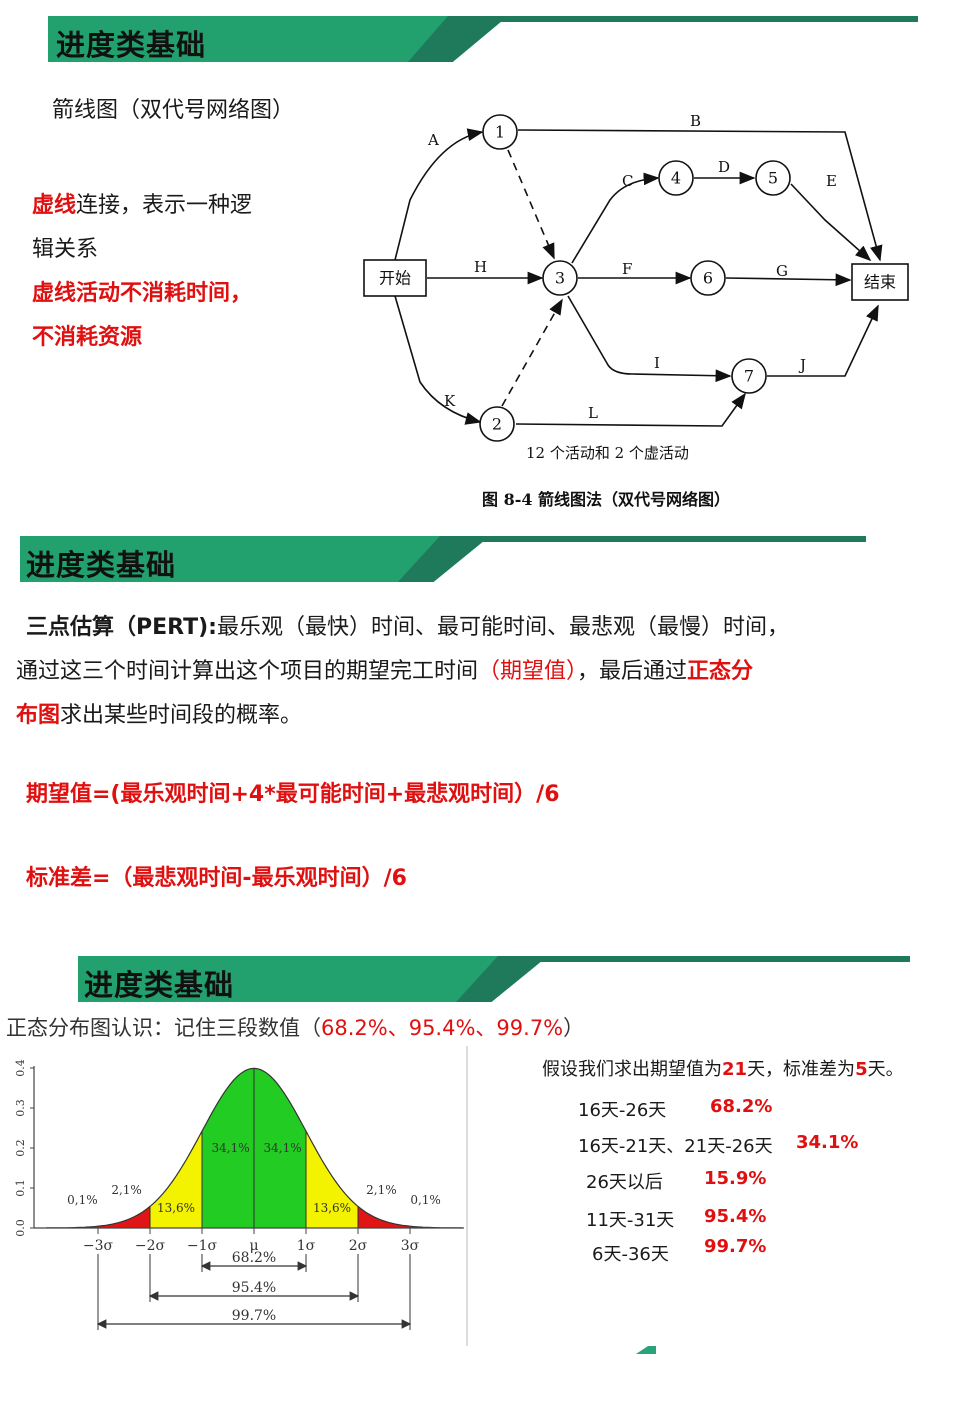 The height and width of the screenshot is (1424, 960). What do you see at coordinates (20, 1148) in the screenshot?
I see `y-tick-label: 0.2` at bounding box center [20, 1148].